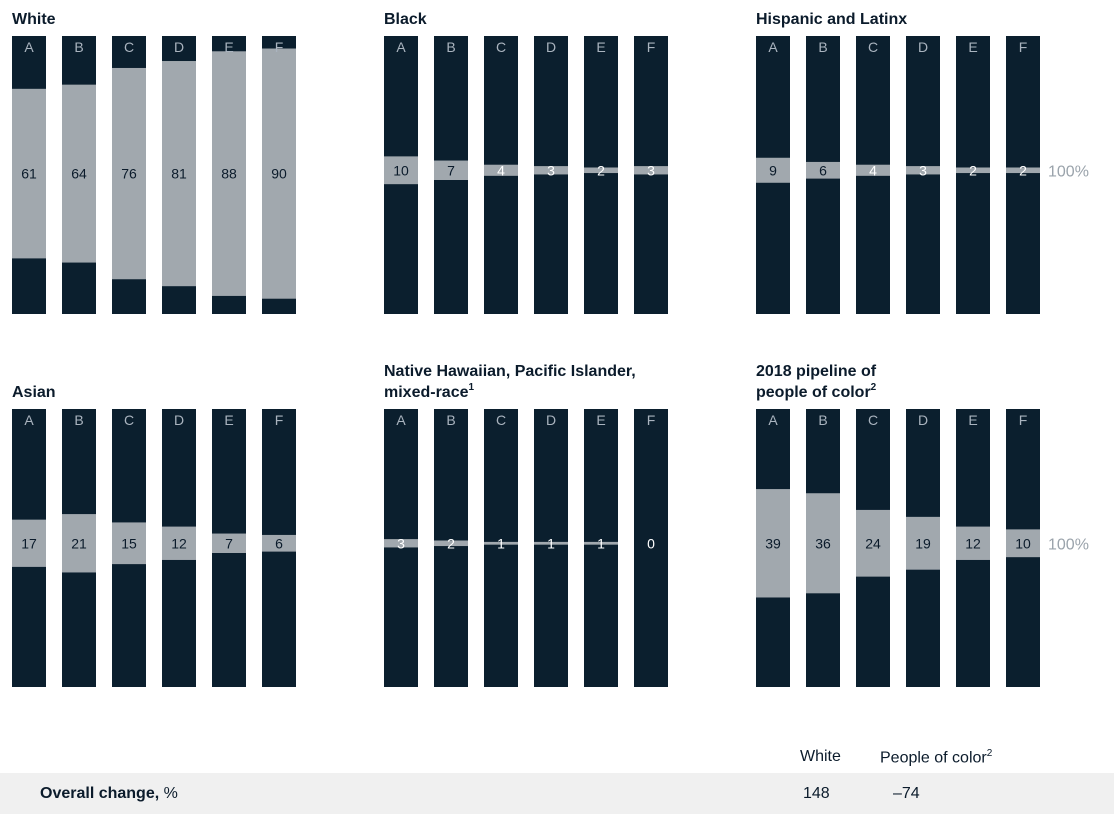 The height and width of the screenshot is (816, 1114). Describe the element at coordinates (823, 170) in the screenshot. I see `value-label-b: 6` at that location.